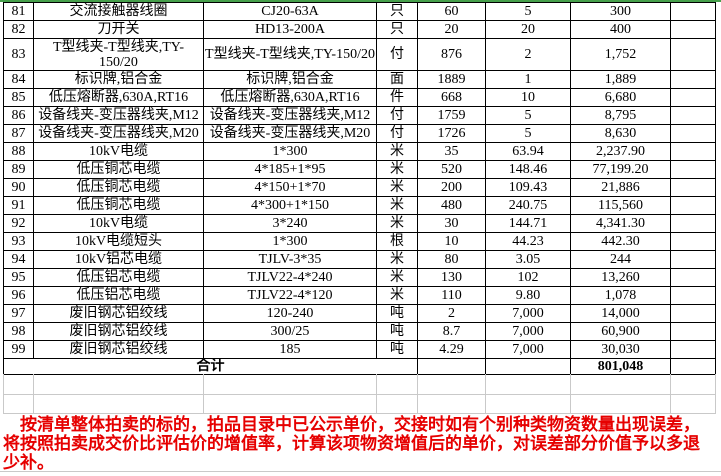  Describe the element at coordinates (18, 187) in the screenshot. I see `row-number-cell: 90` at that location.